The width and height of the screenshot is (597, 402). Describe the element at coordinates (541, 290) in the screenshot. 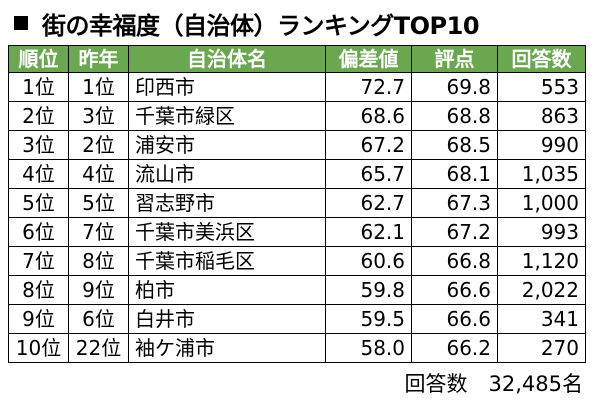

I see `cell-responses: 2,022` at that location.